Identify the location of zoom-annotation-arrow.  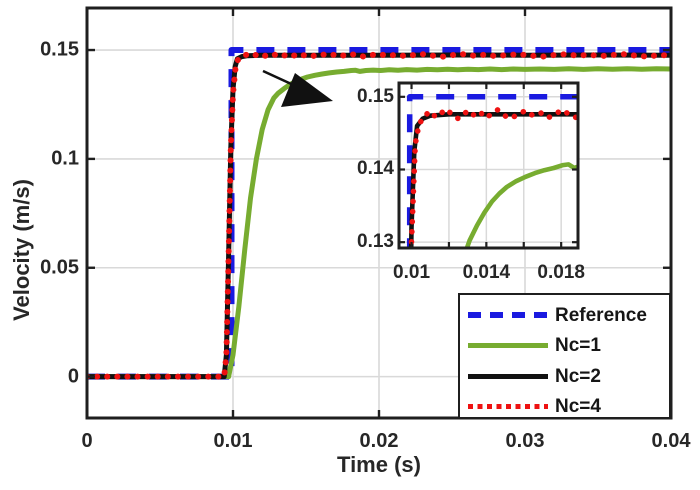
(297, 88).